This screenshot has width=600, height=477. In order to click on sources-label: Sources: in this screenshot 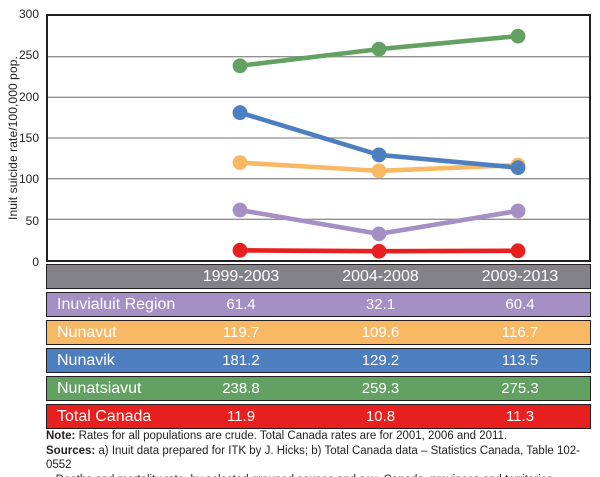, I will do `click(71, 450)`.